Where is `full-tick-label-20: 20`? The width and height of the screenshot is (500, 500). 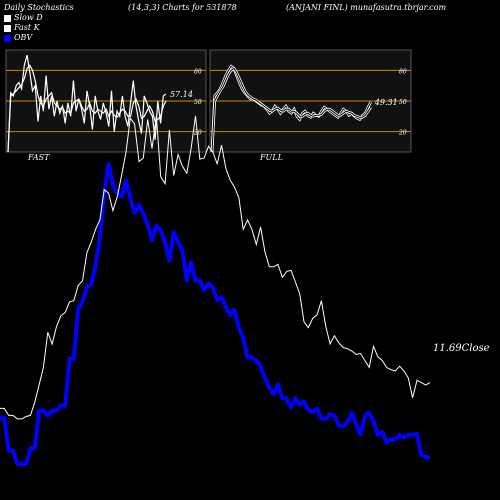 full-tick-label-20: 20 is located at coordinates (402, 133).